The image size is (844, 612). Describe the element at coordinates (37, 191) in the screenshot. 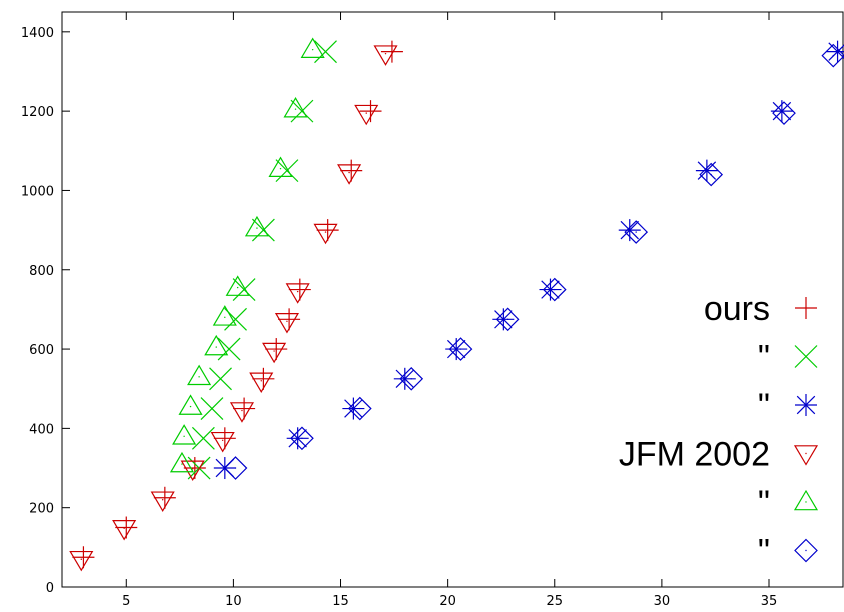

I see `y-tick-label: 1000` at that location.